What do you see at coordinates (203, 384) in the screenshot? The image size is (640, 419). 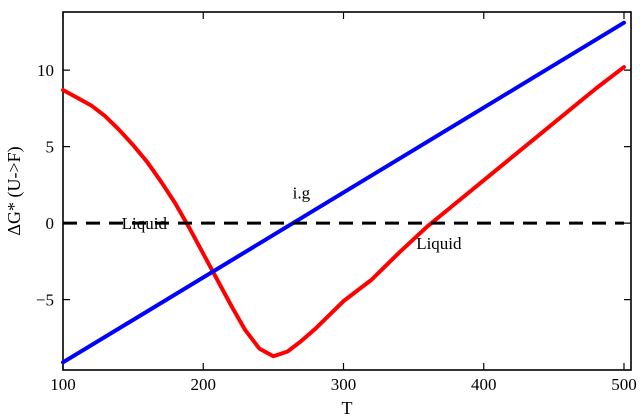 I see `x-tick-label: 200` at bounding box center [203, 384].